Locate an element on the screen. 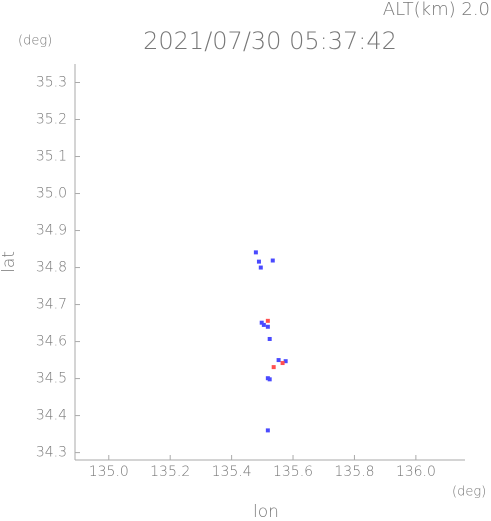  y-tick-label: 34.5 is located at coordinates (51, 379).